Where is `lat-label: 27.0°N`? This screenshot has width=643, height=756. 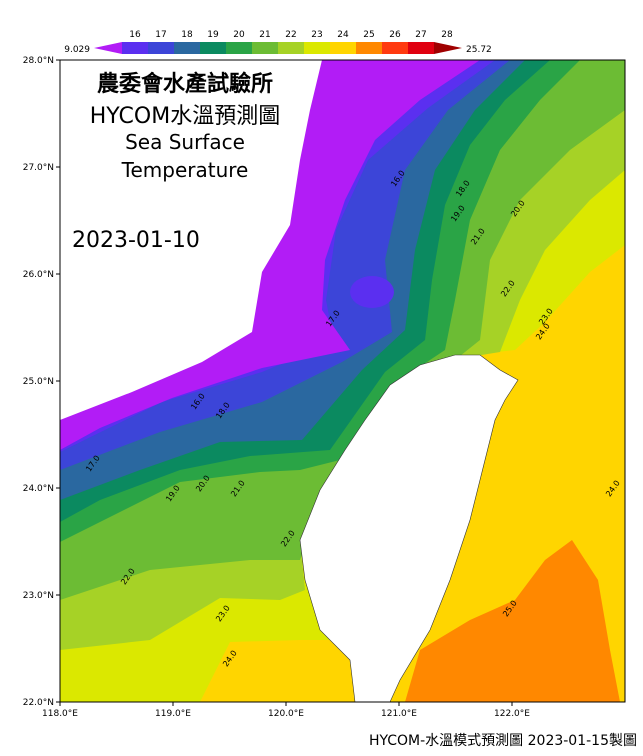
lat-label: 27.0°N is located at coordinates (38, 168).